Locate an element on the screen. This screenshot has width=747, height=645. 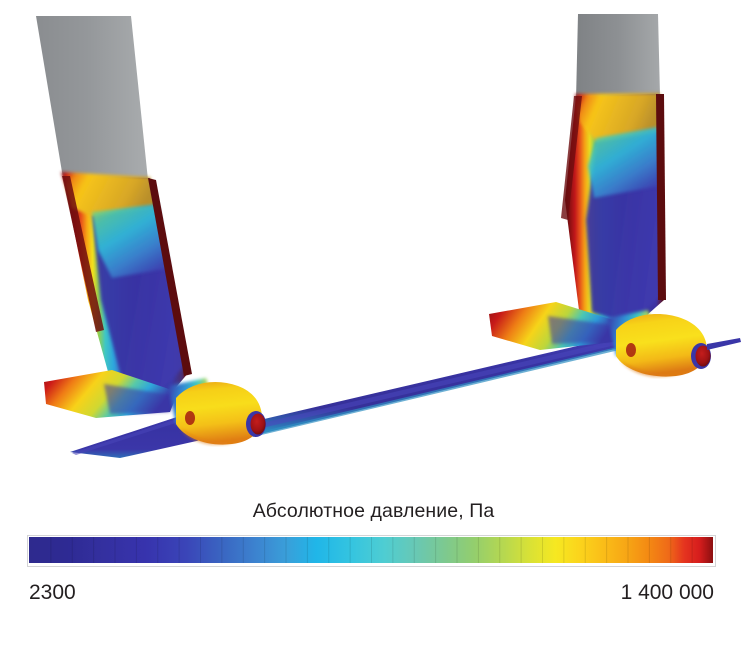
colorbar-frame is located at coordinates (371, 551).